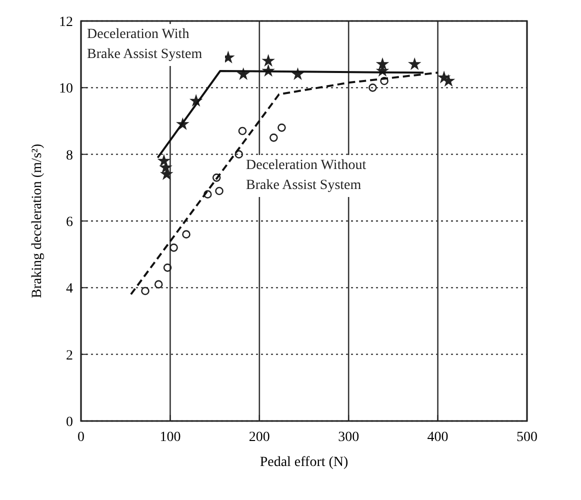 Image resolution: width=581 pixels, height=500 pixels. I want to click on x-tick-label: 100, so click(170, 437).